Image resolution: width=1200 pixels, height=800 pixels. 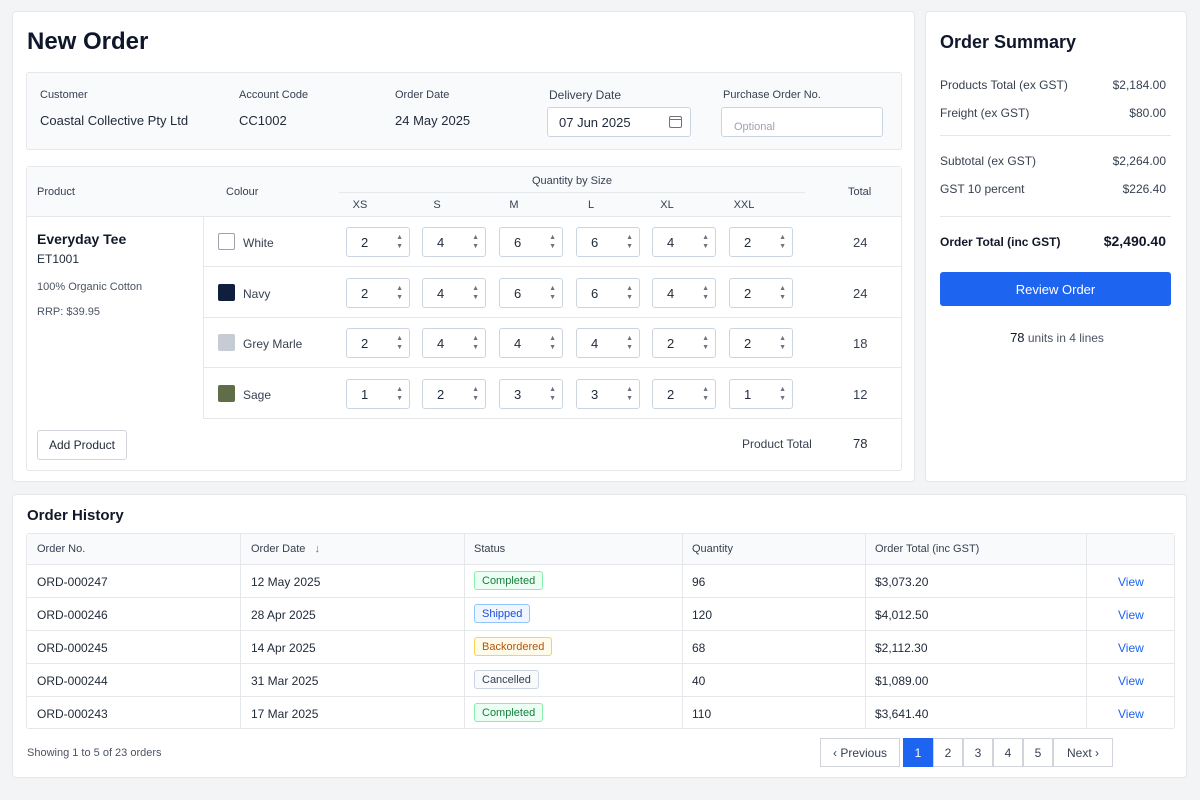 What do you see at coordinates (514, 205) in the screenshot?
I see `size-header: M` at bounding box center [514, 205].